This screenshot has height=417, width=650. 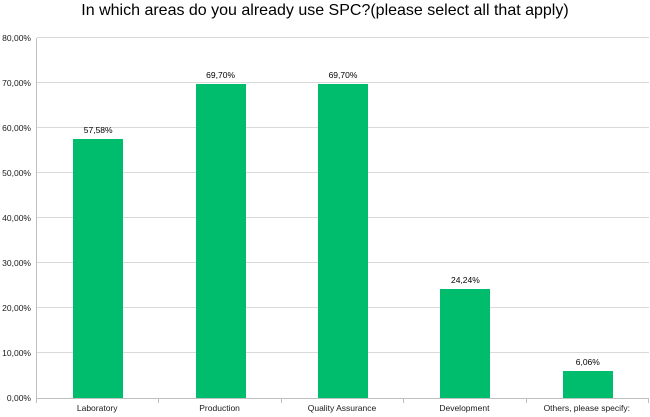 I want to click on x-axis-category-label: Quality Assurance, so click(x=342, y=408).